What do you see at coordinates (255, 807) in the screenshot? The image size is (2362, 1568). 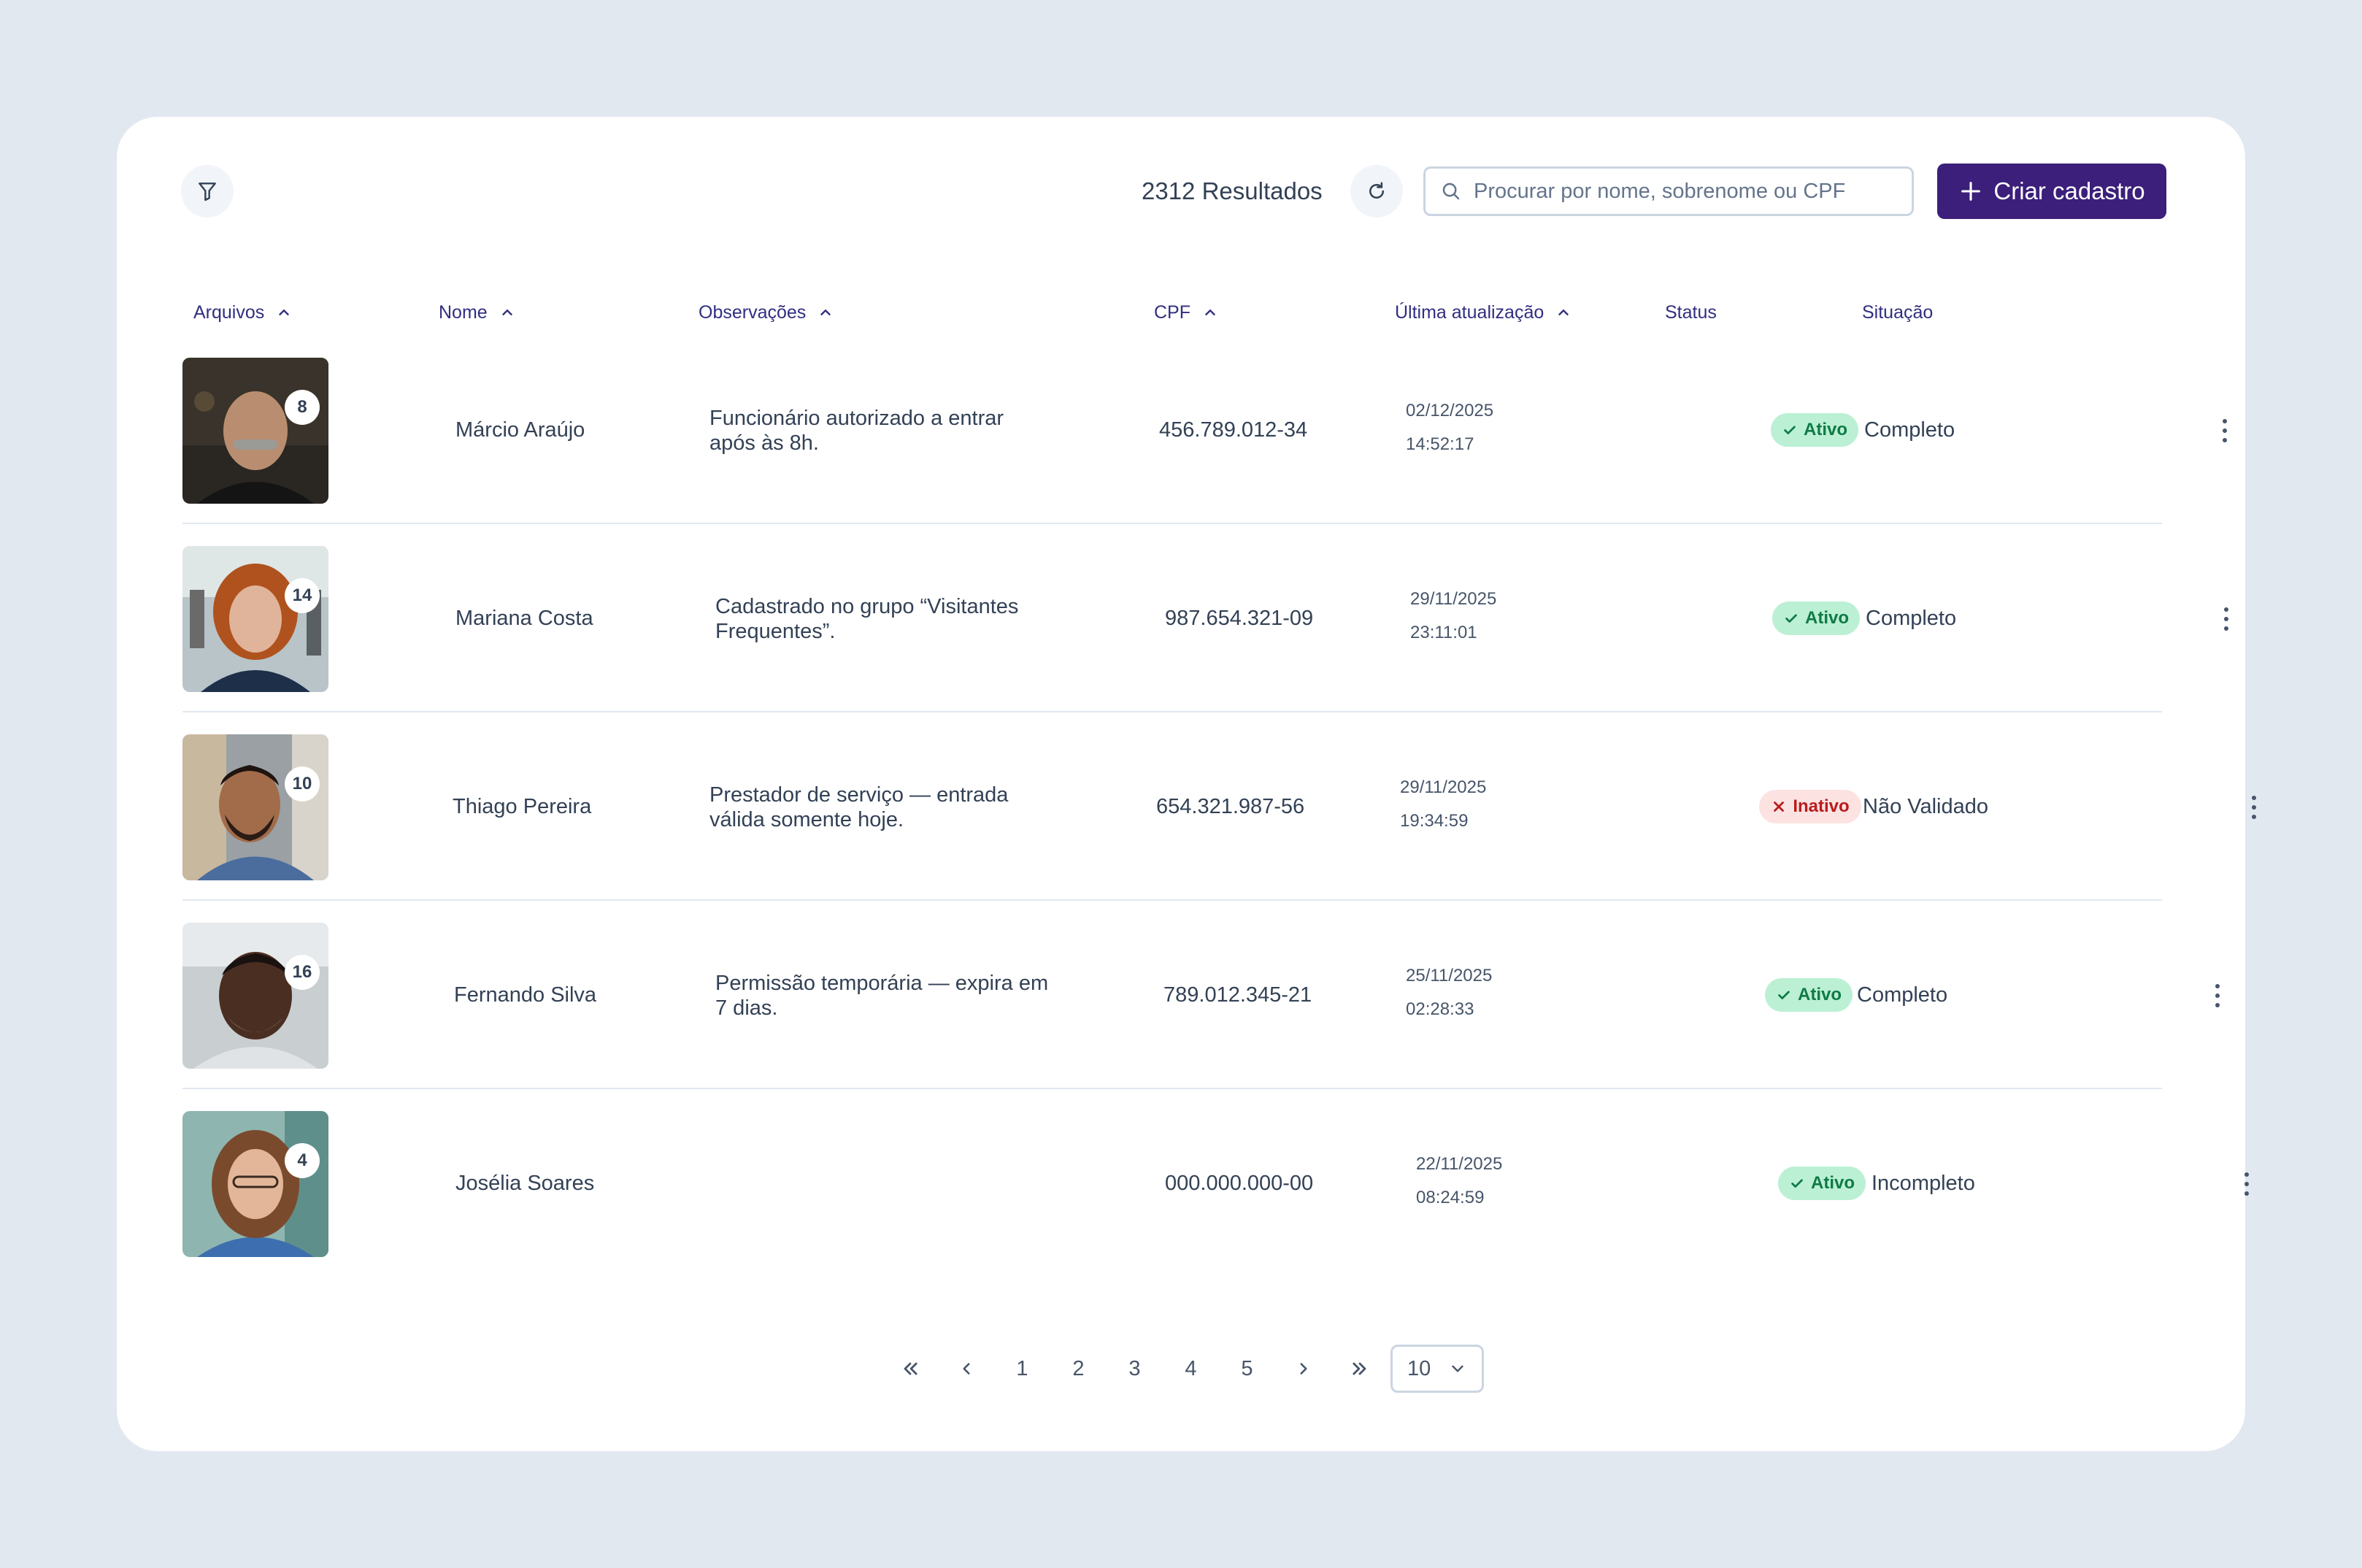 I see `avatar: 10` at bounding box center [255, 807].